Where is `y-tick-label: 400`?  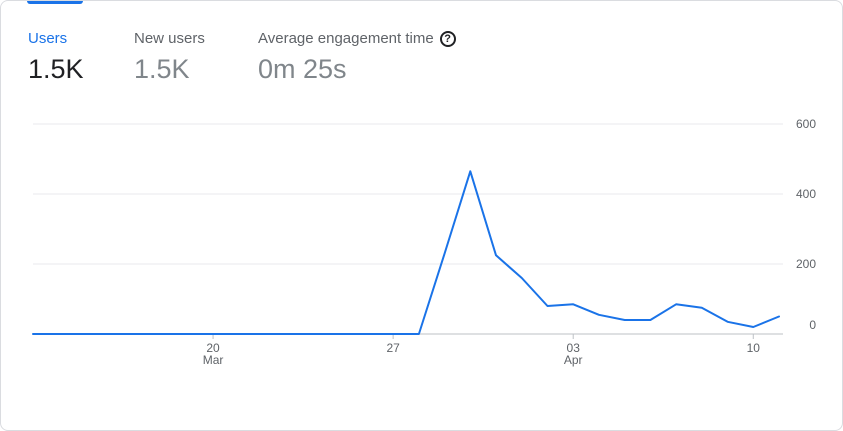
y-tick-label: 400 is located at coordinates (806, 194).